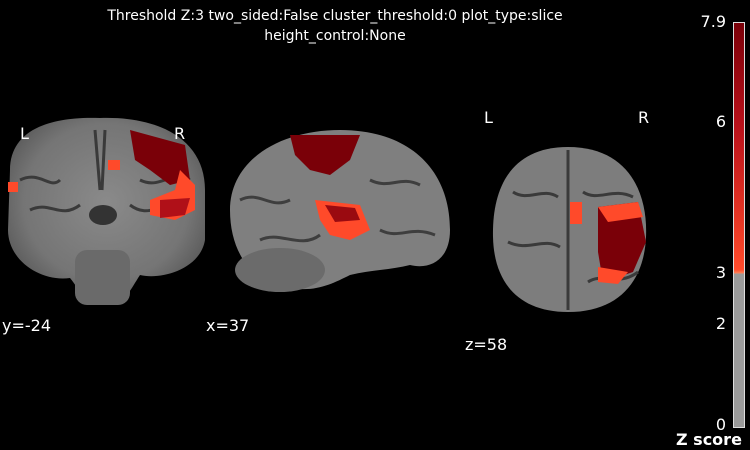 The height and width of the screenshot is (450, 750). What do you see at coordinates (569, 229) in the screenshot?
I see `axial-slice-view` at bounding box center [569, 229].